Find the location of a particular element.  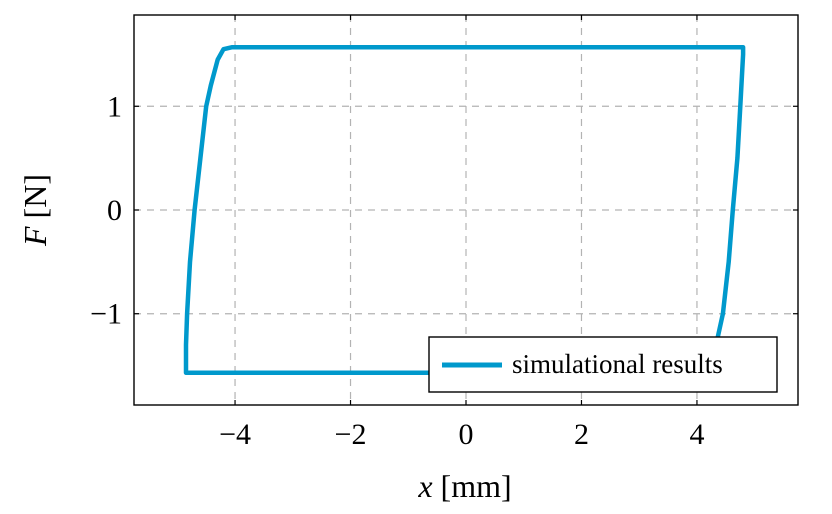

x-tick-label: −4 is located at coordinates (235, 434).